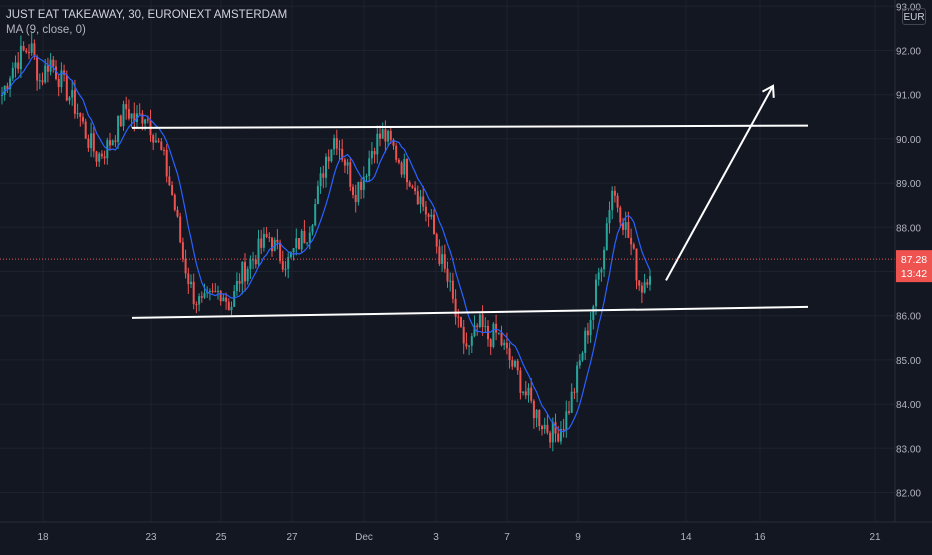 The image size is (932, 555). Describe the element at coordinates (908, 96) in the screenshot. I see `y-tick-label: 91.00` at that location.